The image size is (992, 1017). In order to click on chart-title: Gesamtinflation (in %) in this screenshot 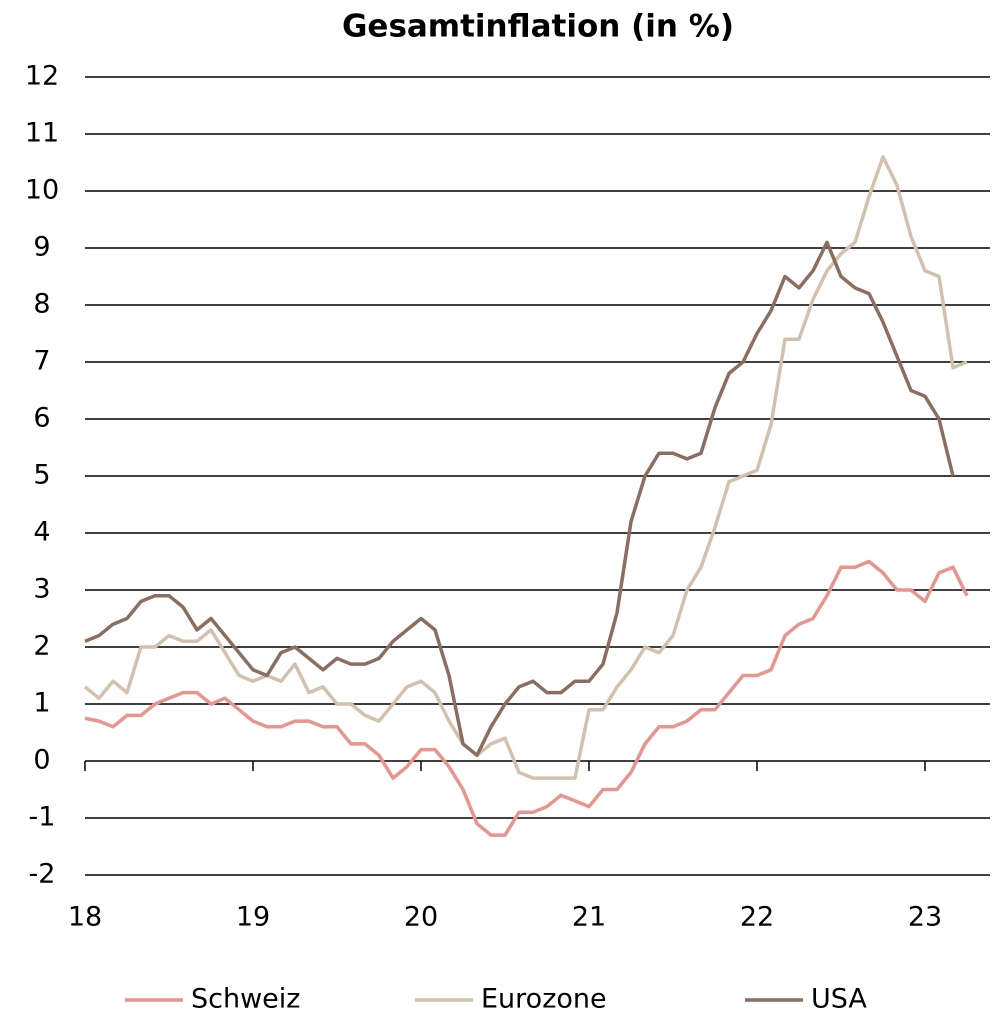, I will do `click(538, 27)`.